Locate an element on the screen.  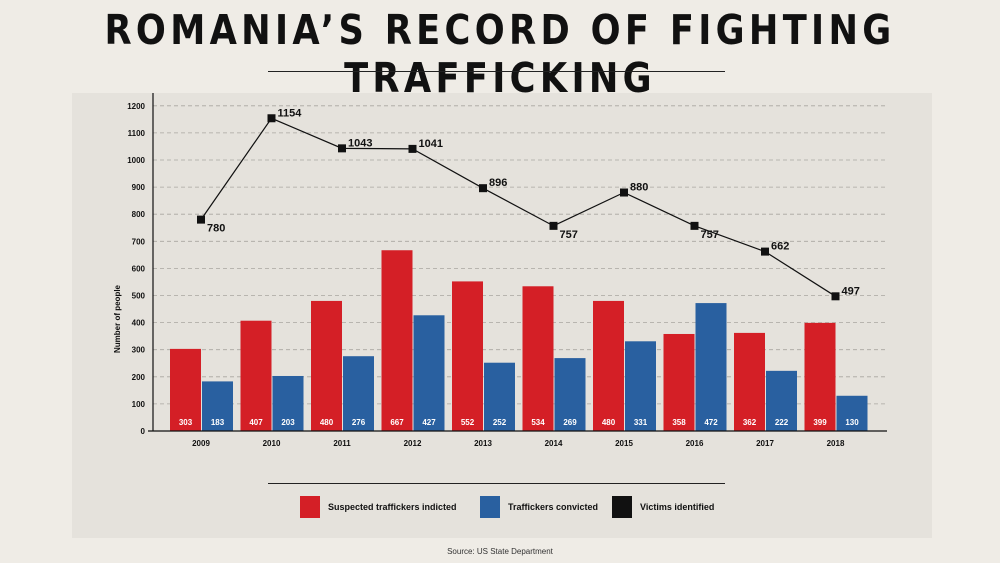
x-tick-label: 2013 is located at coordinates (483, 443).